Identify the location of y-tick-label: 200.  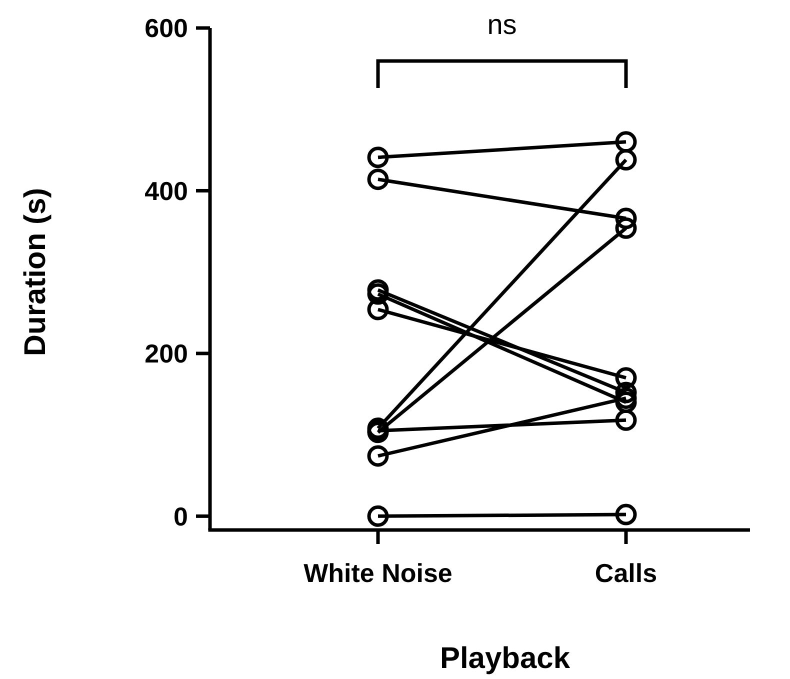
(166, 353).